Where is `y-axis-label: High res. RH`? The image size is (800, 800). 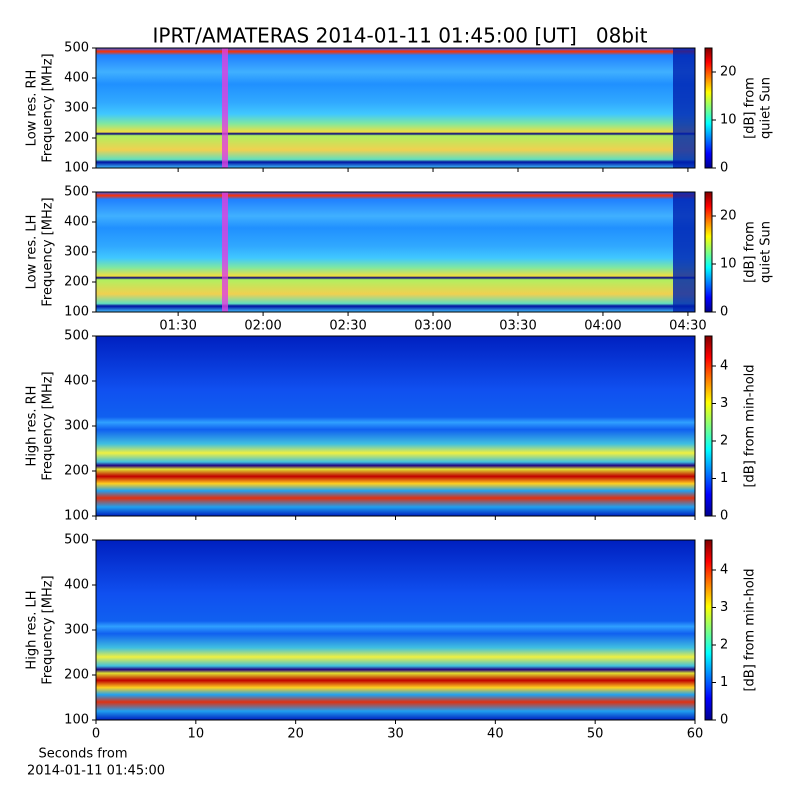 y-axis-label: High res. RH is located at coordinates (32, 426).